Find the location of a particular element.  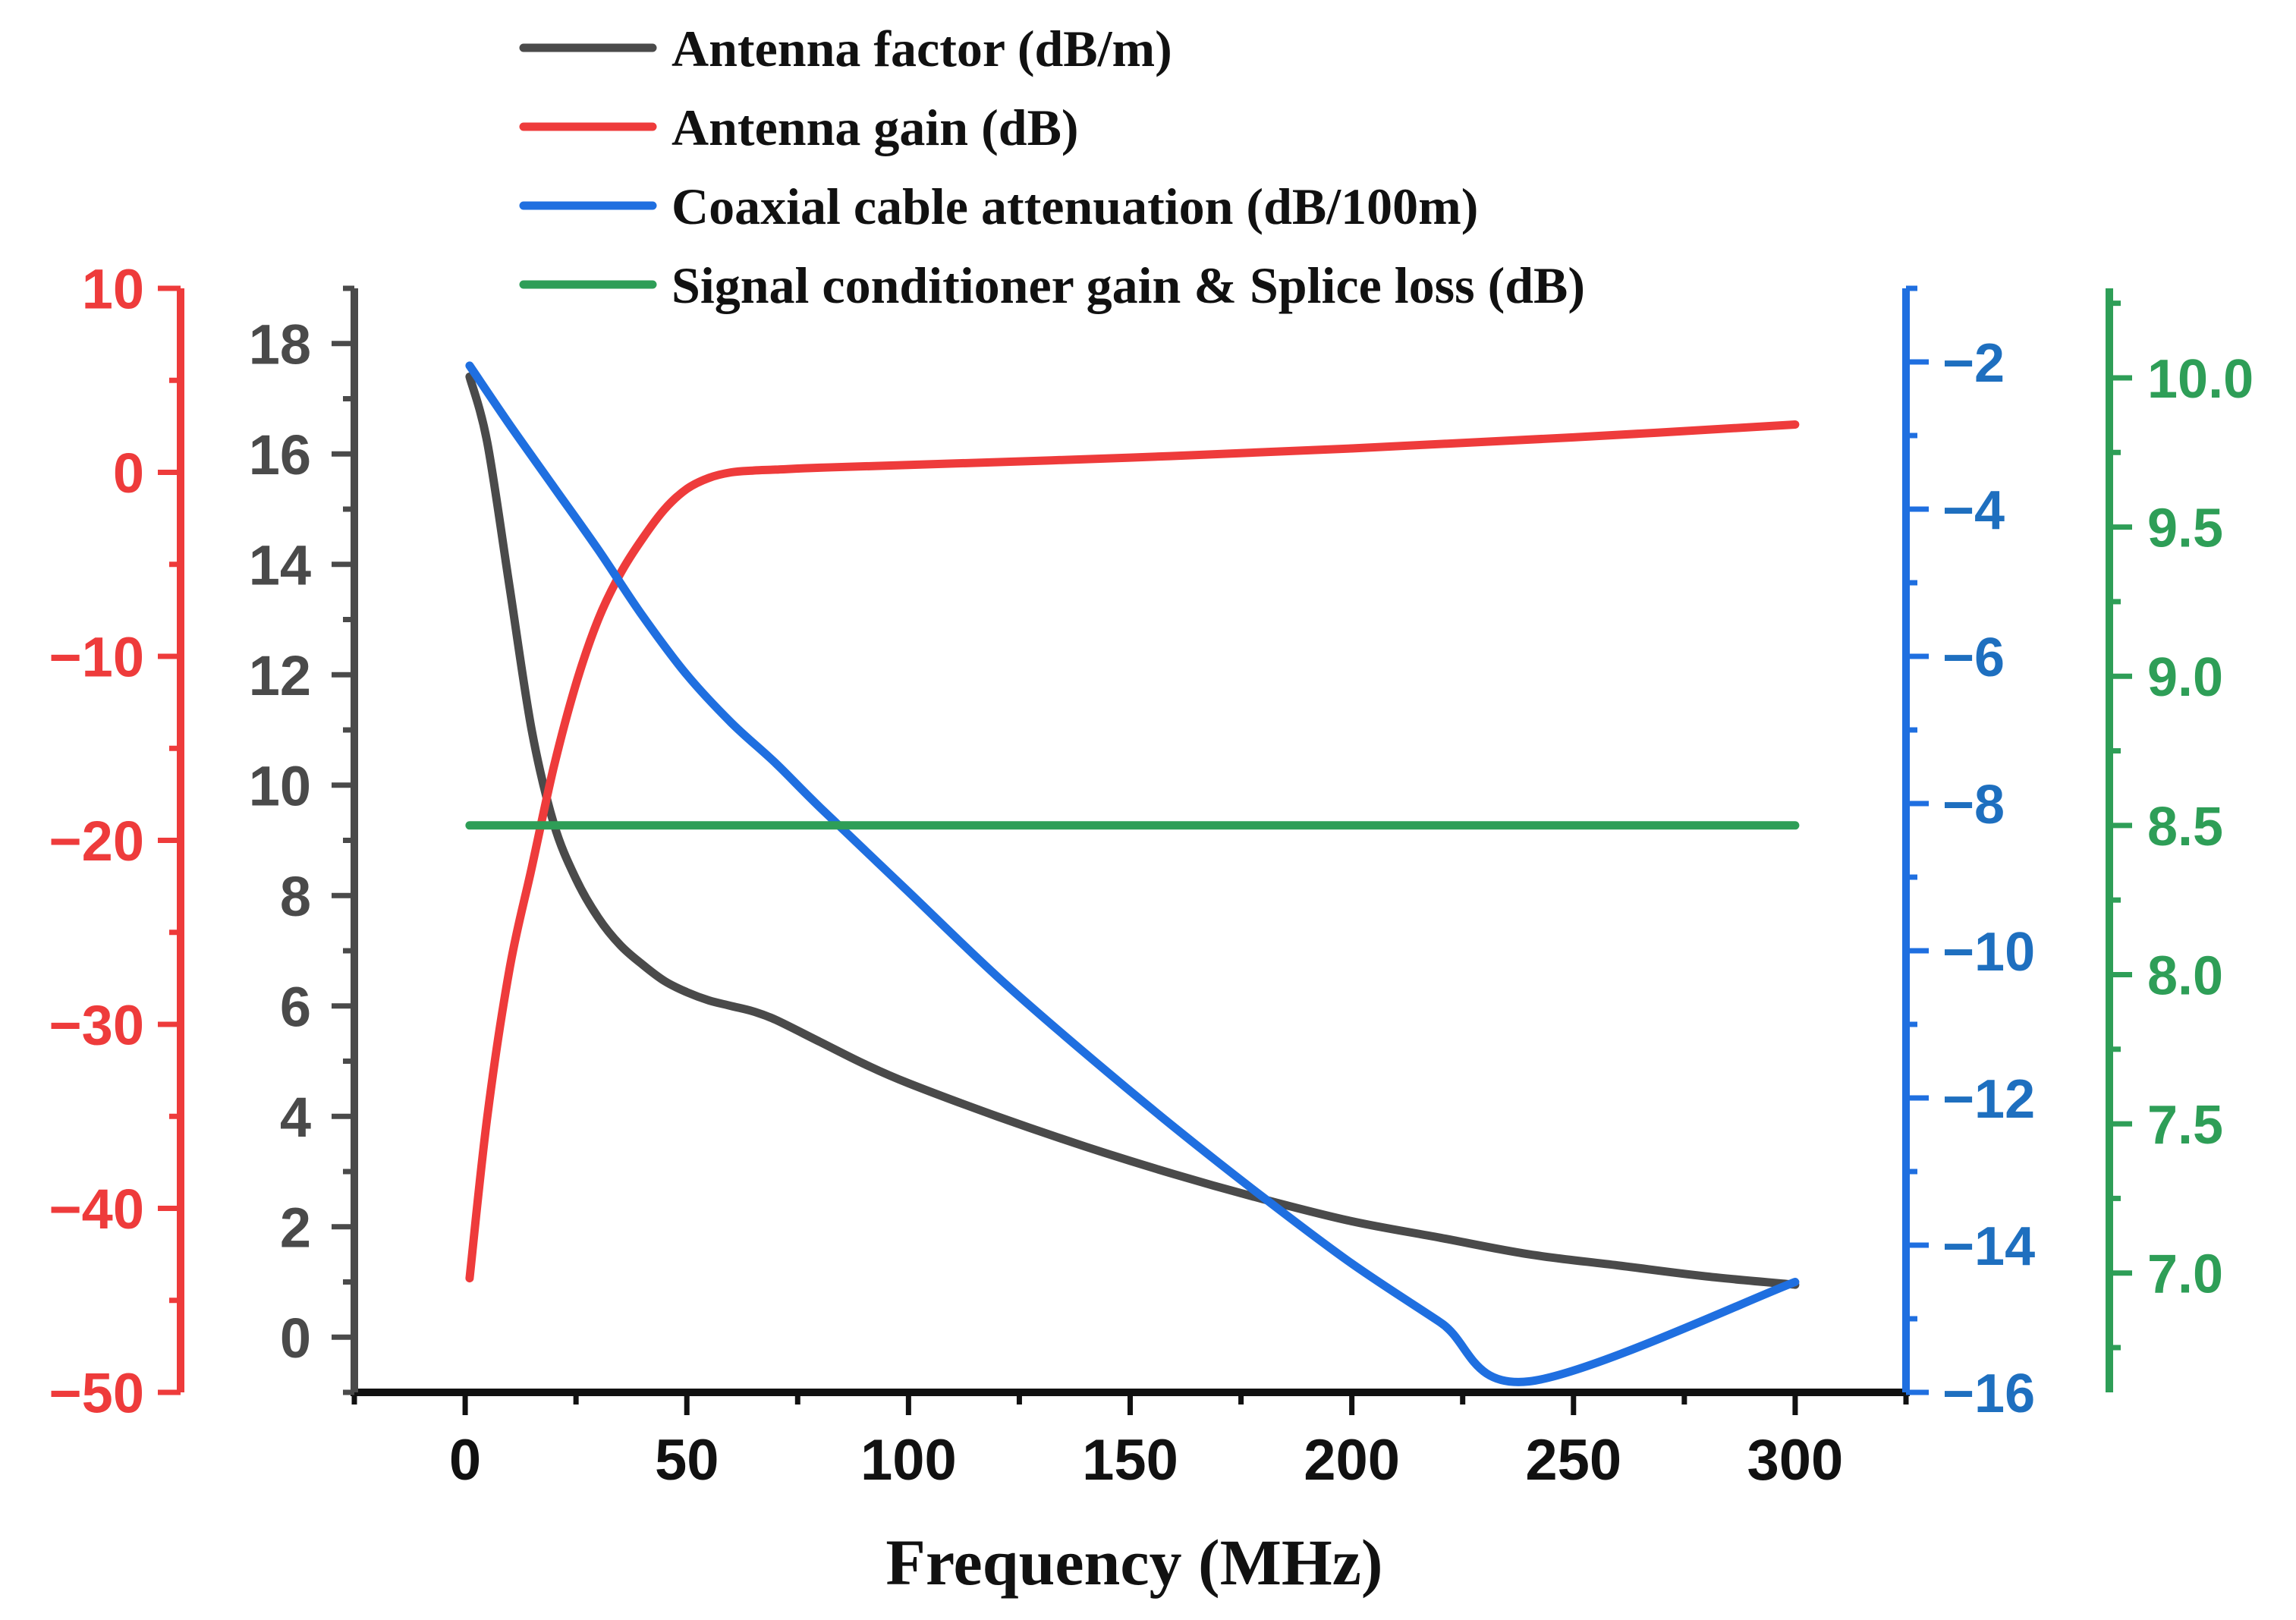

coax-tick-label: −10 is located at coordinates (1988, 953).